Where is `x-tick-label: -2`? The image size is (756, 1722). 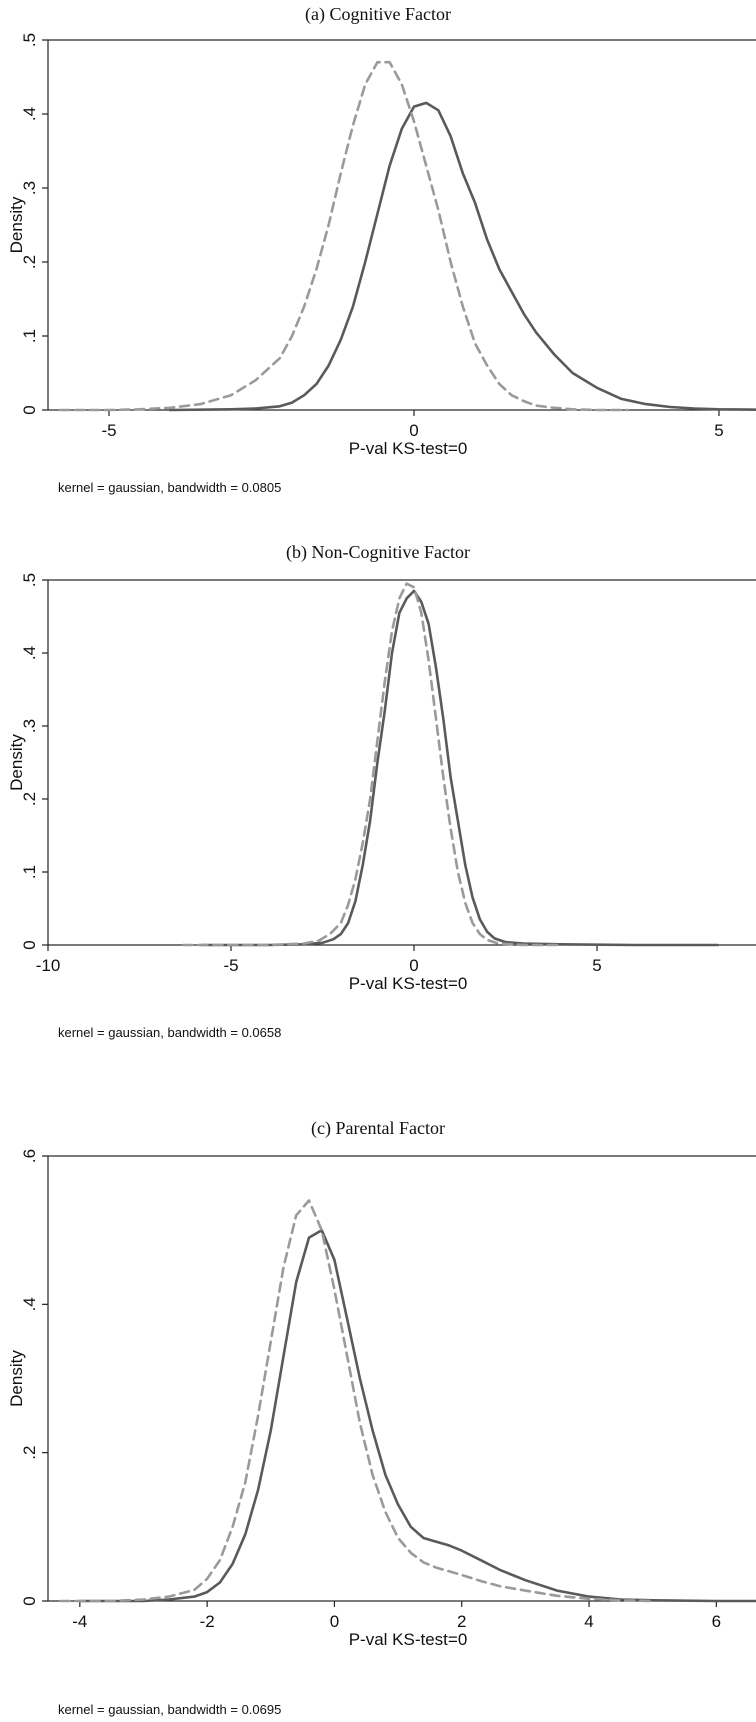
x-tick-label: -2 is located at coordinates (207, 1621).